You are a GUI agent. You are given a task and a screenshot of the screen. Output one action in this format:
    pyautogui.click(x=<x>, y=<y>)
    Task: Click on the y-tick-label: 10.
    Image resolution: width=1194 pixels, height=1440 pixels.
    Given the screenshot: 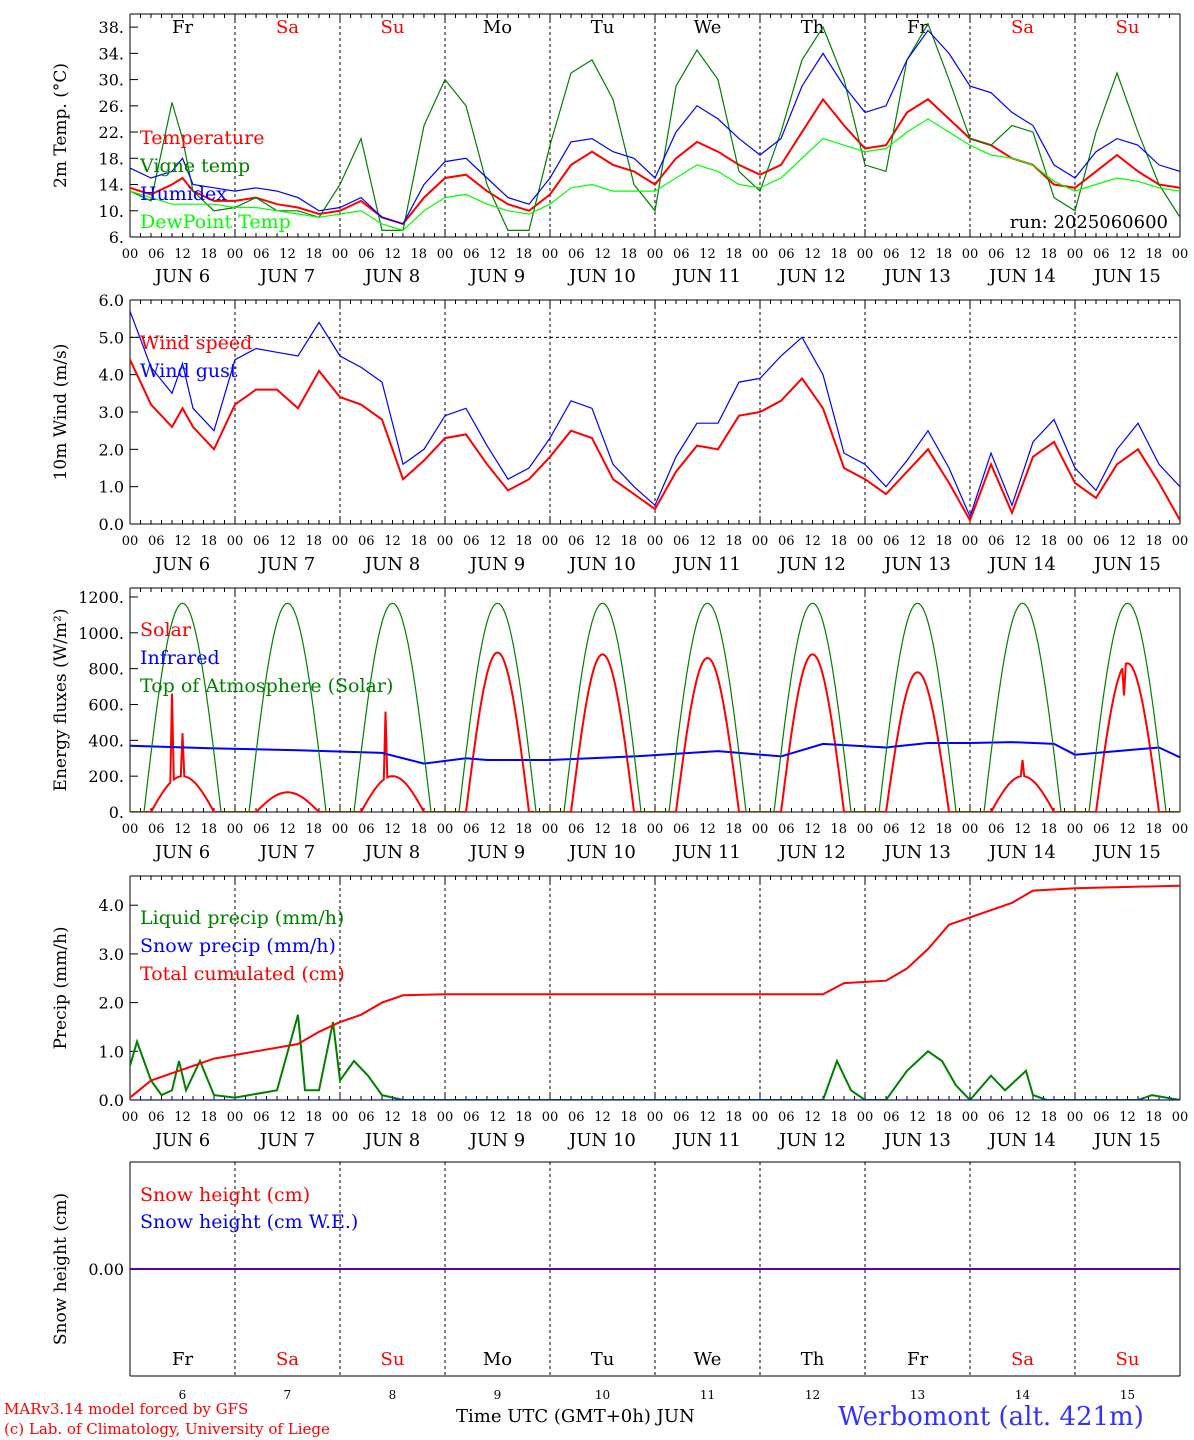 What is the action you would take?
    pyautogui.click(x=111, y=211)
    